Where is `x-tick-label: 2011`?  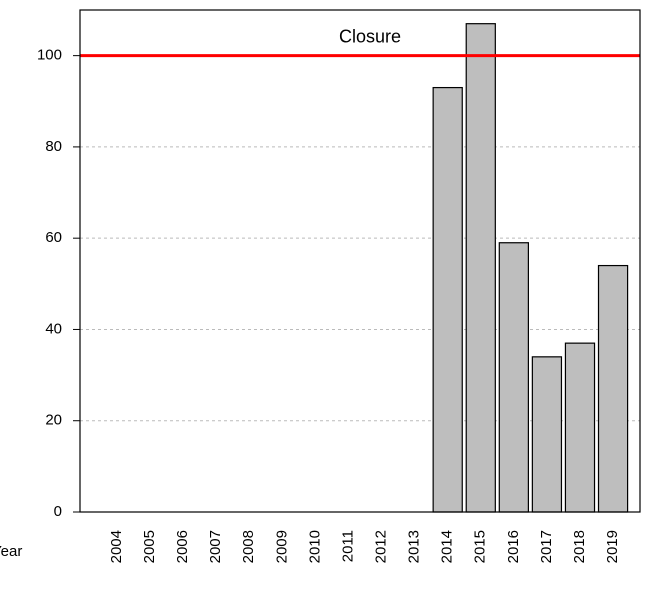
x-tick-label: 2011 is located at coordinates (347, 546).